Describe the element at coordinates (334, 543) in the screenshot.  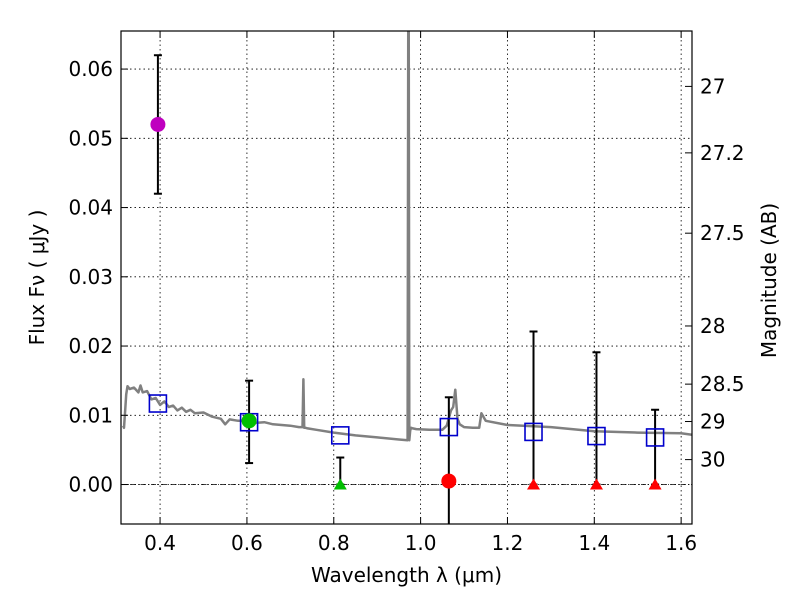
I see `x-tick-label: 0.8` at that location.